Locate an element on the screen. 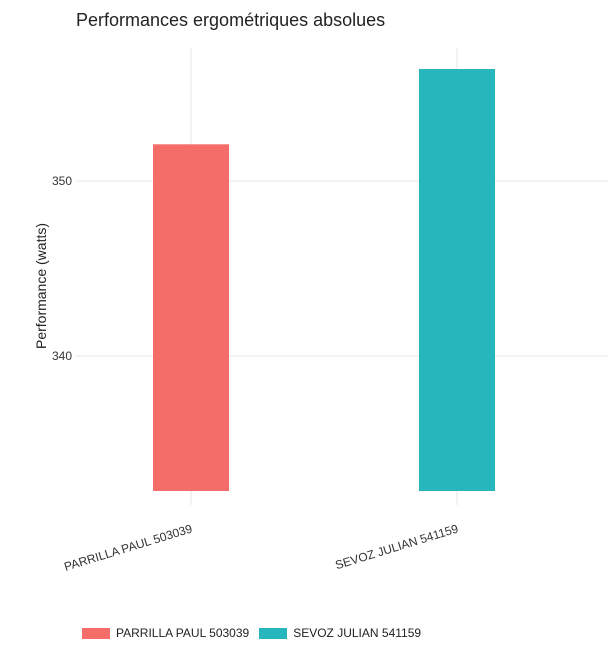 The image size is (610, 652). y-tick-label: 340 is located at coordinates (62, 356).